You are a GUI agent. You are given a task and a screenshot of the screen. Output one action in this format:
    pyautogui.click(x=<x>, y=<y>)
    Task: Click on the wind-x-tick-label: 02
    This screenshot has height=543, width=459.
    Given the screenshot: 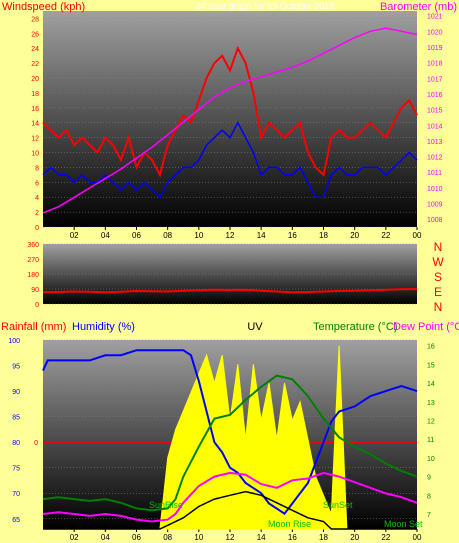 What is the action you would take?
    pyautogui.click(x=74, y=235)
    